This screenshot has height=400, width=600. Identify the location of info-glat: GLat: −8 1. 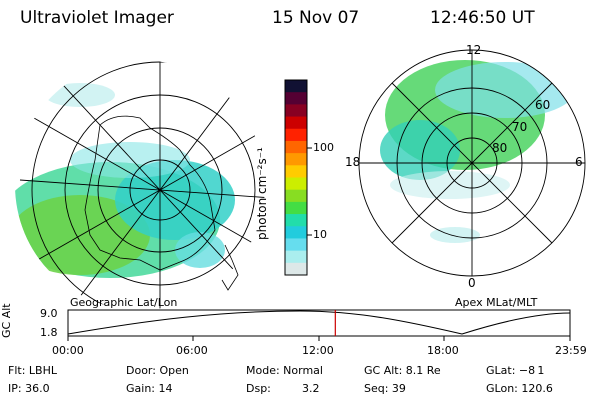
(515, 370).